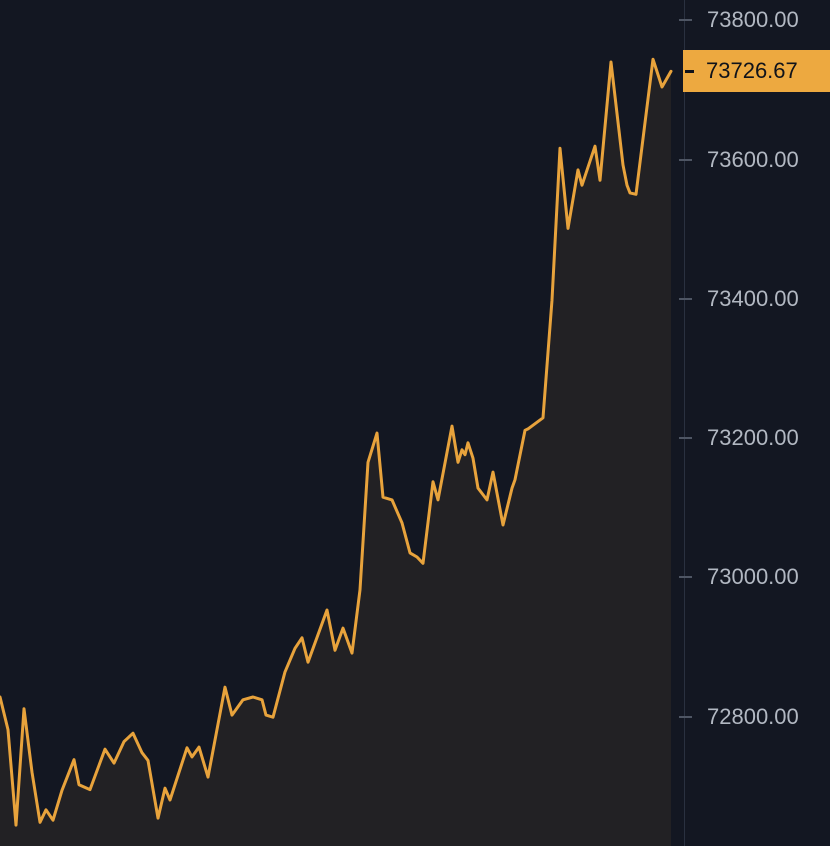 Image resolution: width=830 pixels, height=846 pixels. What do you see at coordinates (753, 298) in the screenshot?
I see `y-axis-tick-label: 73400.00` at bounding box center [753, 298].